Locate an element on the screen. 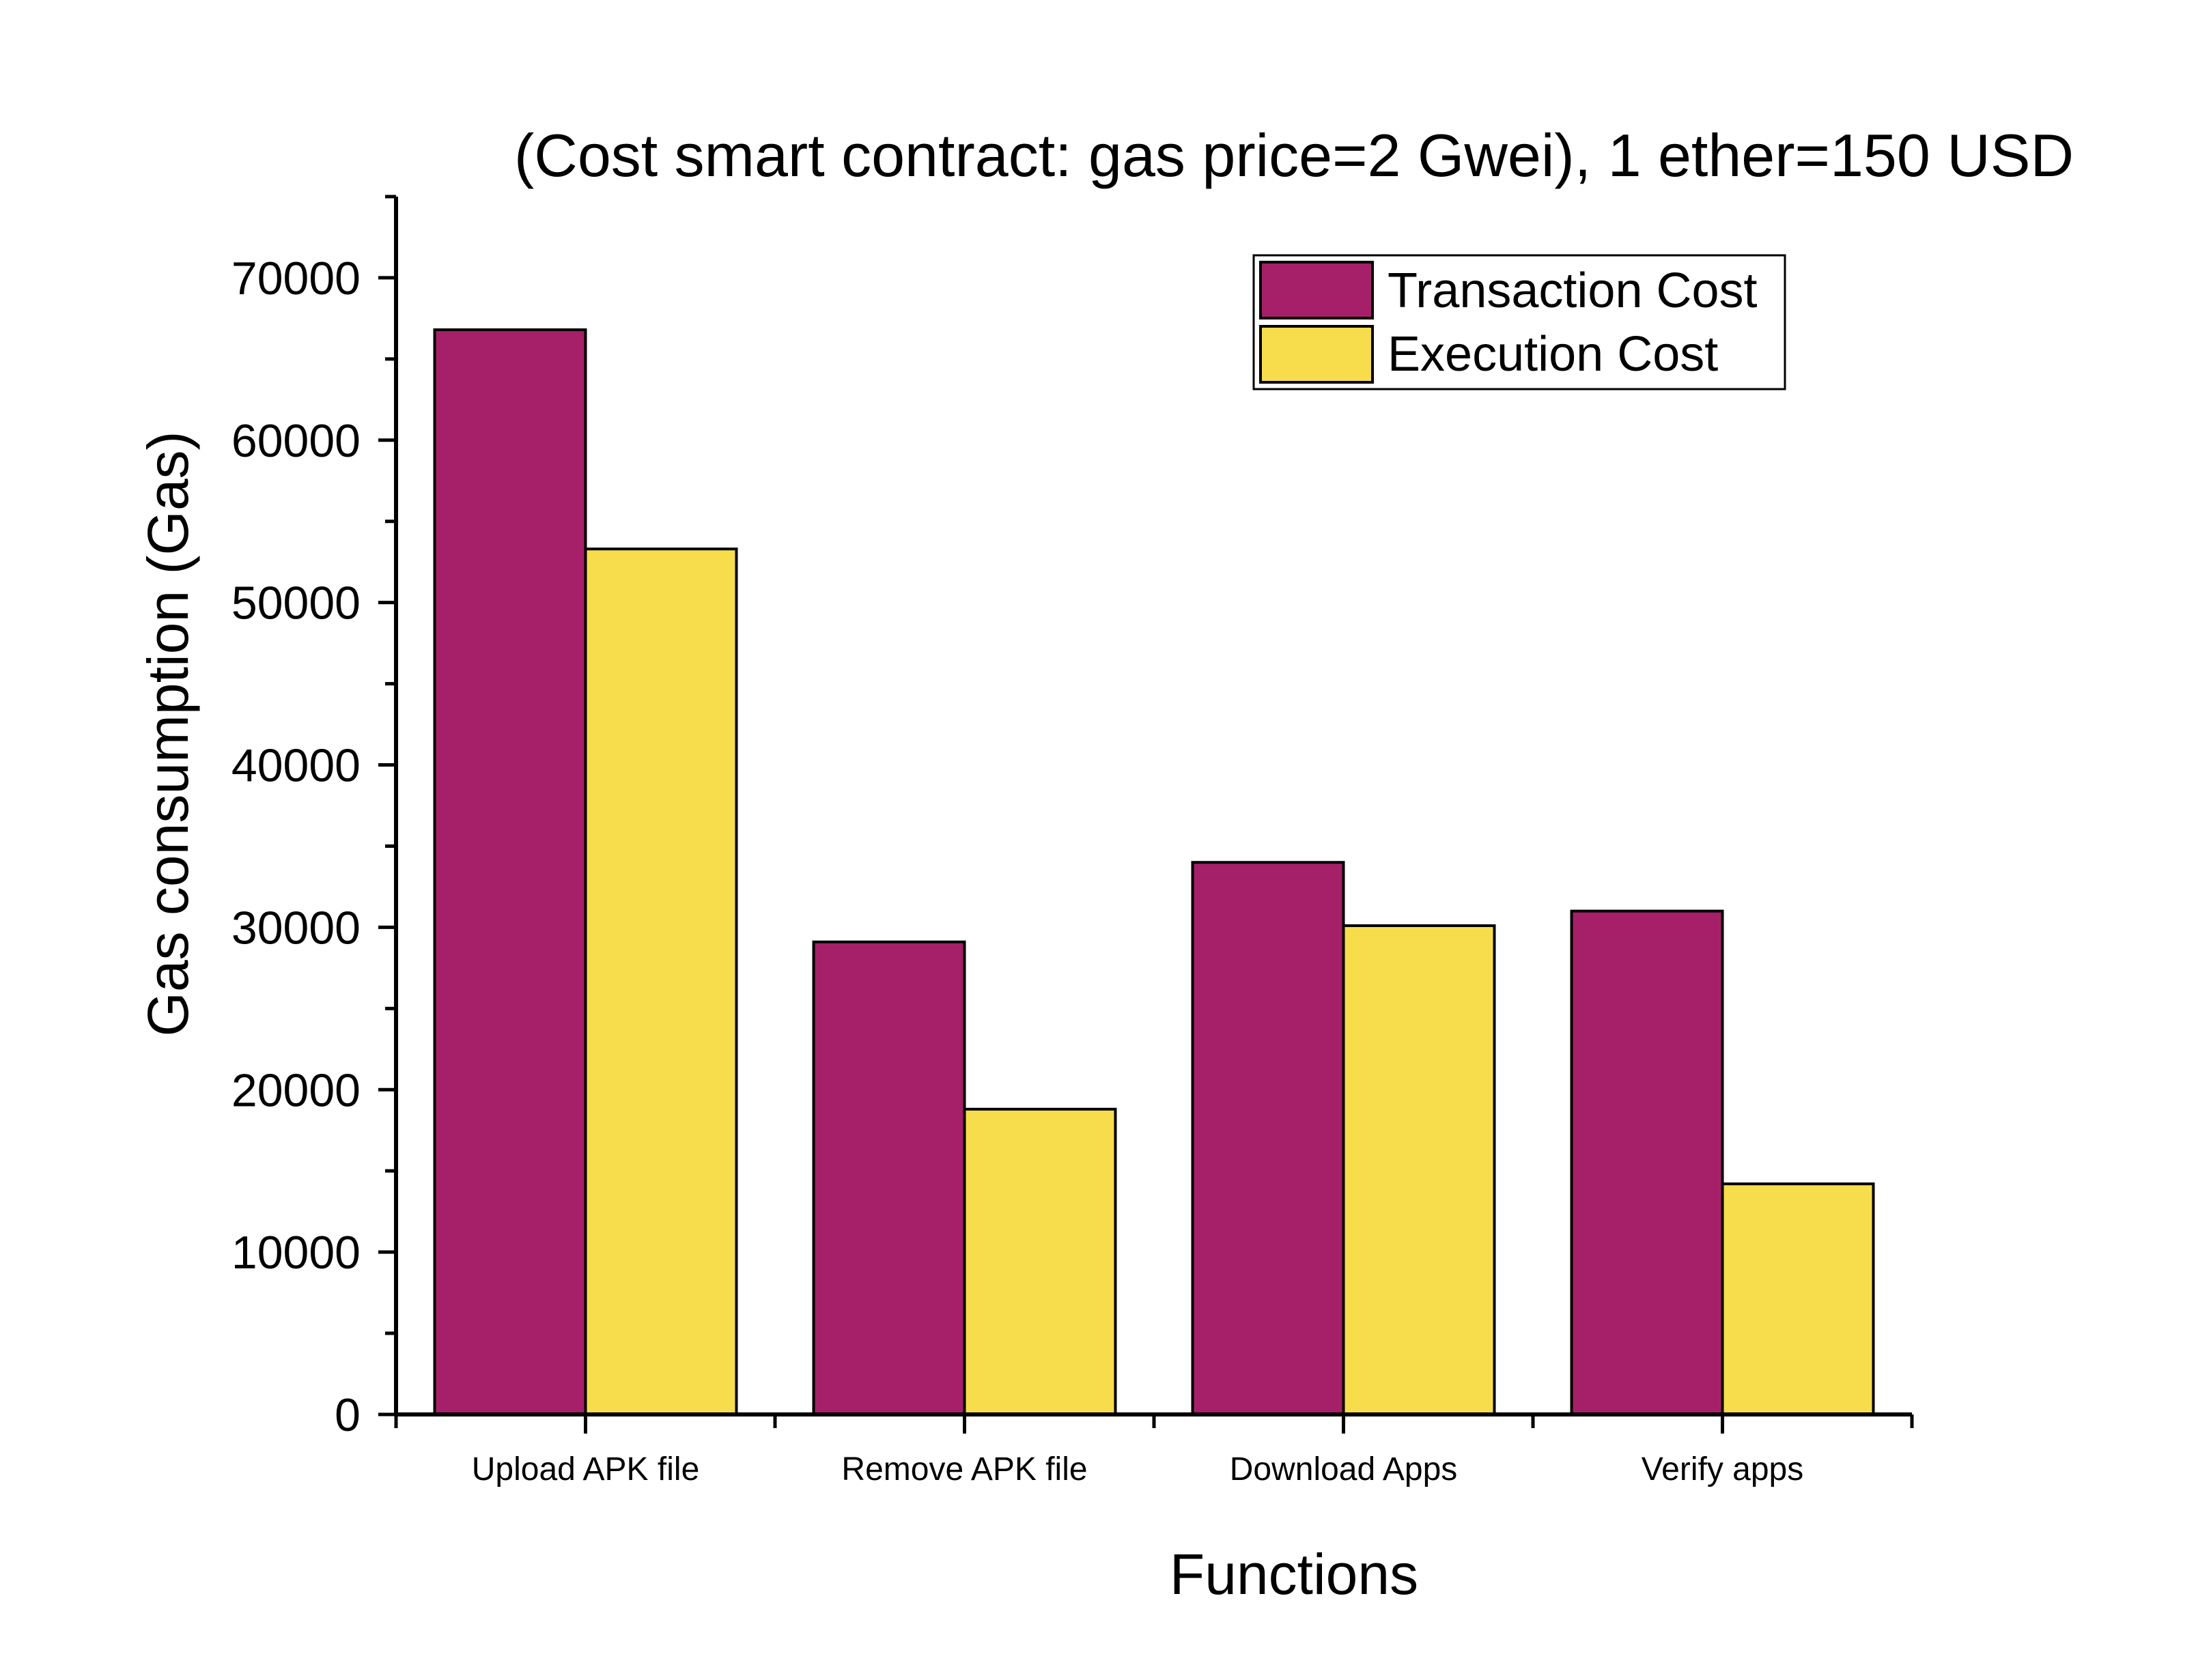 Image resolution: width=2196 pixels, height=1680 pixels. x-tick-label: Download Apps is located at coordinates (1344, 1469).